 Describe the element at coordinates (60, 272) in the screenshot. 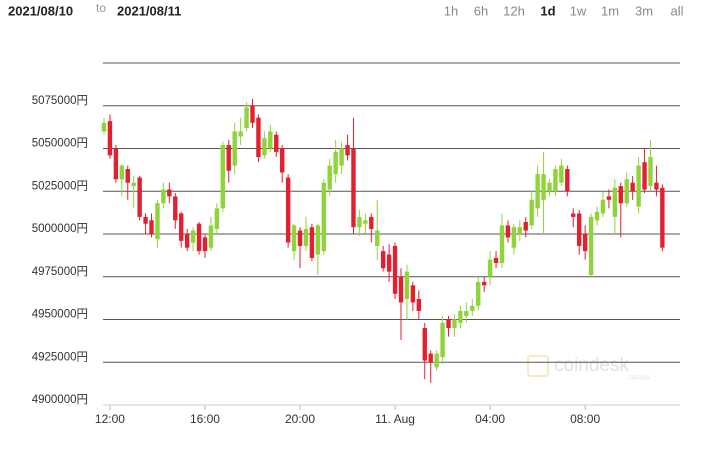

I see `y-tick-label: 4975000円` at that location.